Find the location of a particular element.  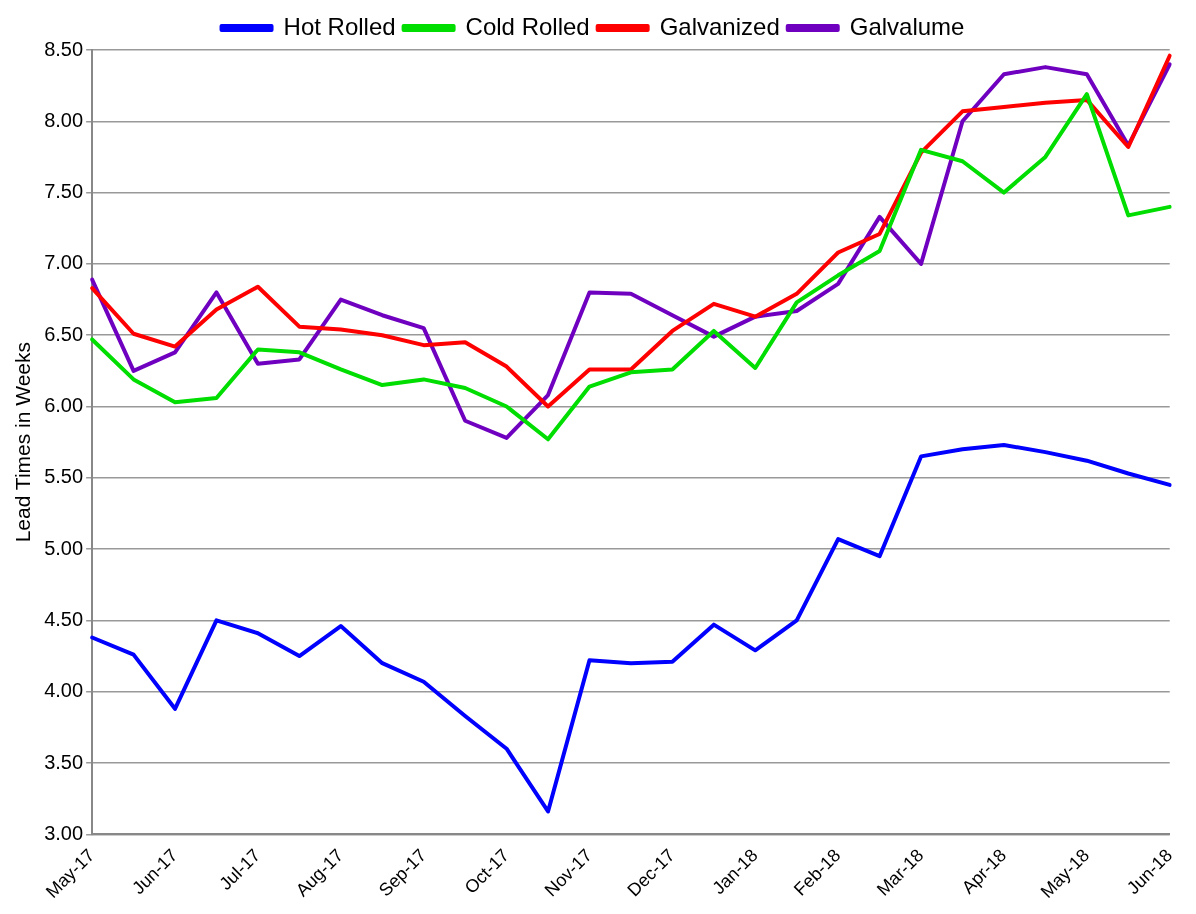

legend-label: Galvanized is located at coordinates (719, 26).